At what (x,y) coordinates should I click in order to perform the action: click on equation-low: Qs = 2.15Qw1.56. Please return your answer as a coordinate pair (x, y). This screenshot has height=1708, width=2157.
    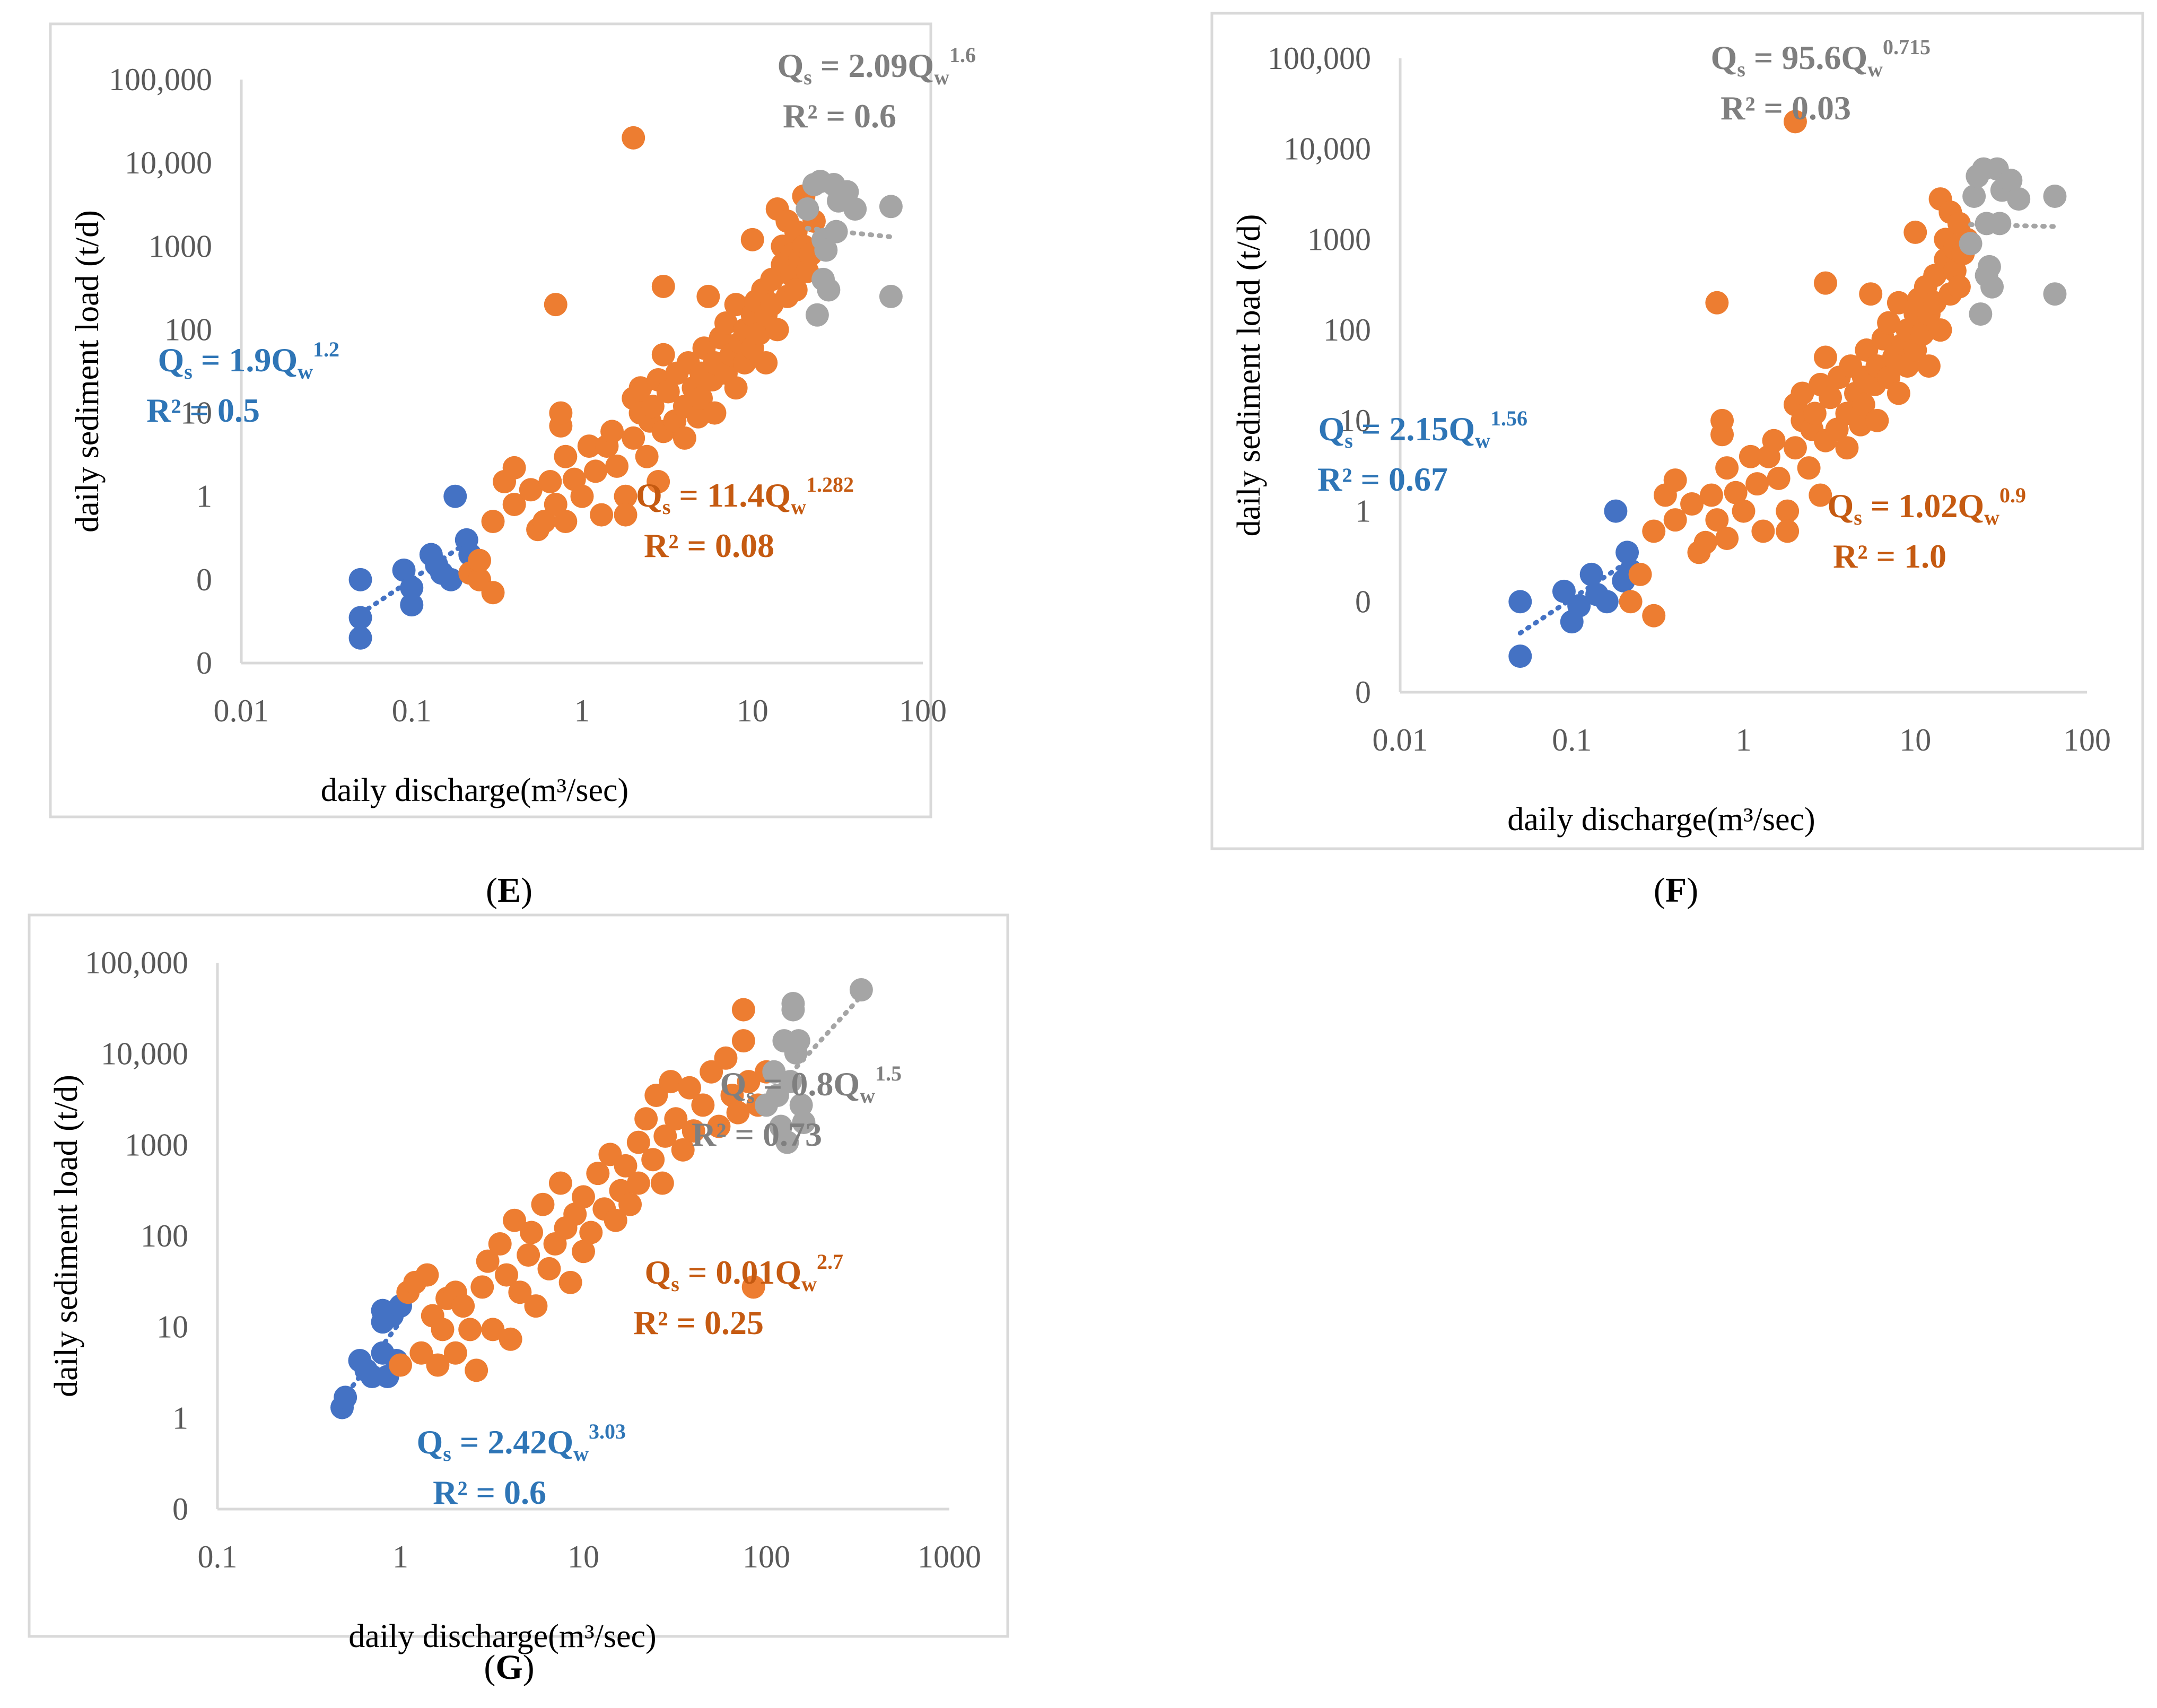
    Looking at the image, I should click on (1423, 429).